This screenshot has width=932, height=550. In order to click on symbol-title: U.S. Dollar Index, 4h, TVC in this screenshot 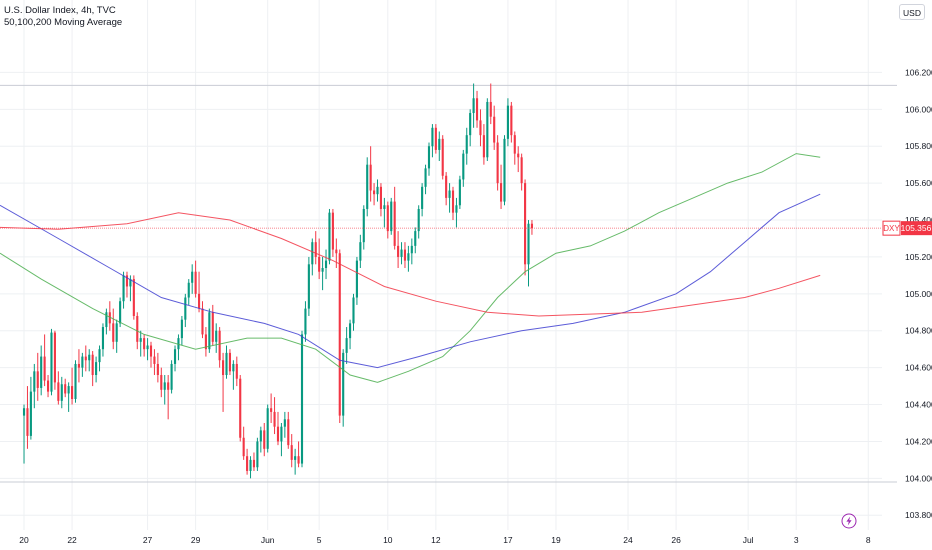, I will do `click(60, 10)`.